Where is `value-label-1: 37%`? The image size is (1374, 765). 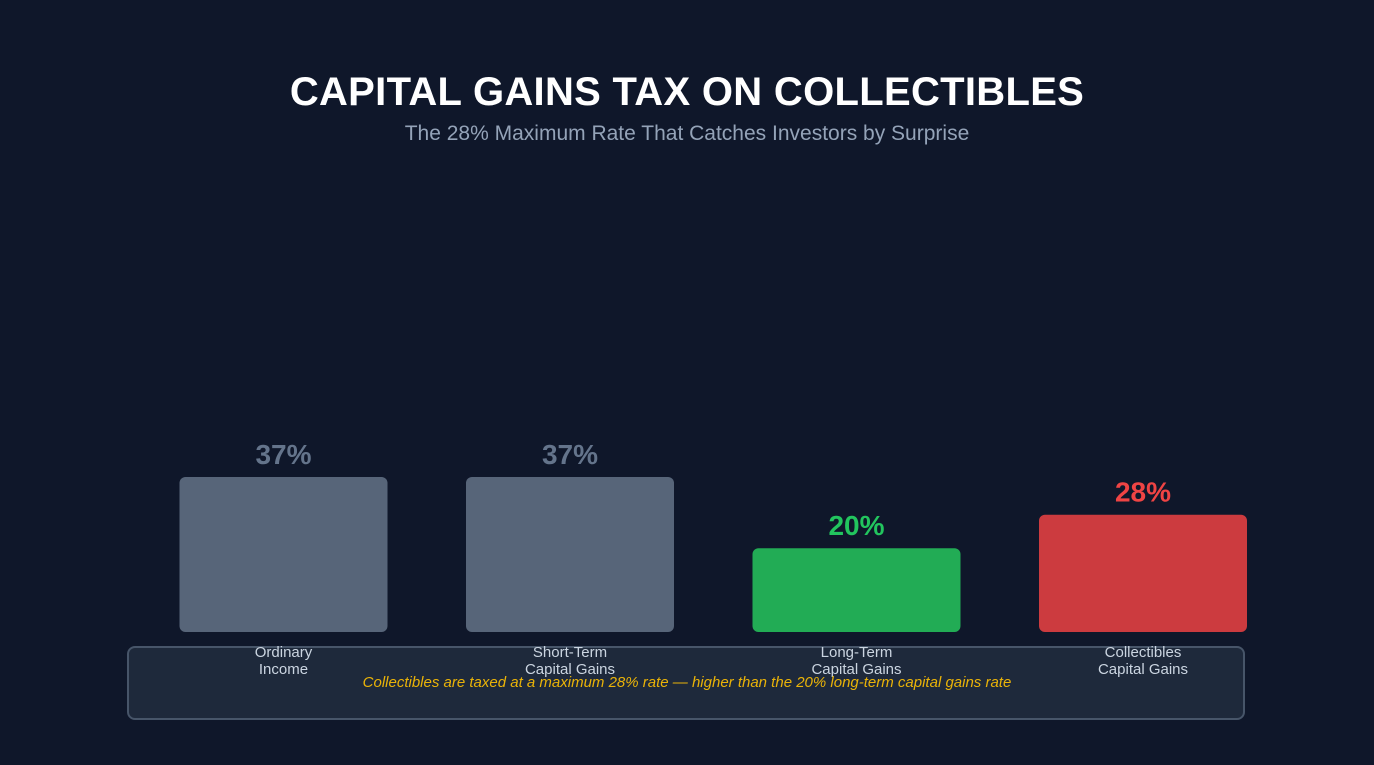
value-label-1: 37% is located at coordinates (570, 454).